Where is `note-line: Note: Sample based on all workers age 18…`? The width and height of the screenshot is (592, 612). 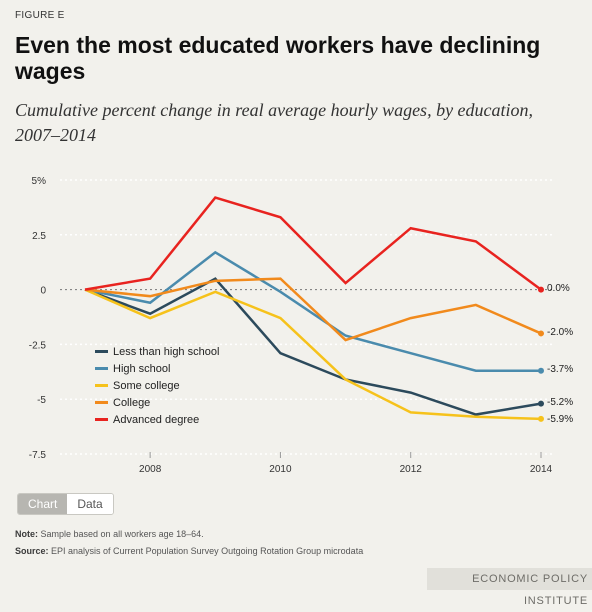 note-line: Note: Sample based on all workers age 18… is located at coordinates (109, 534).